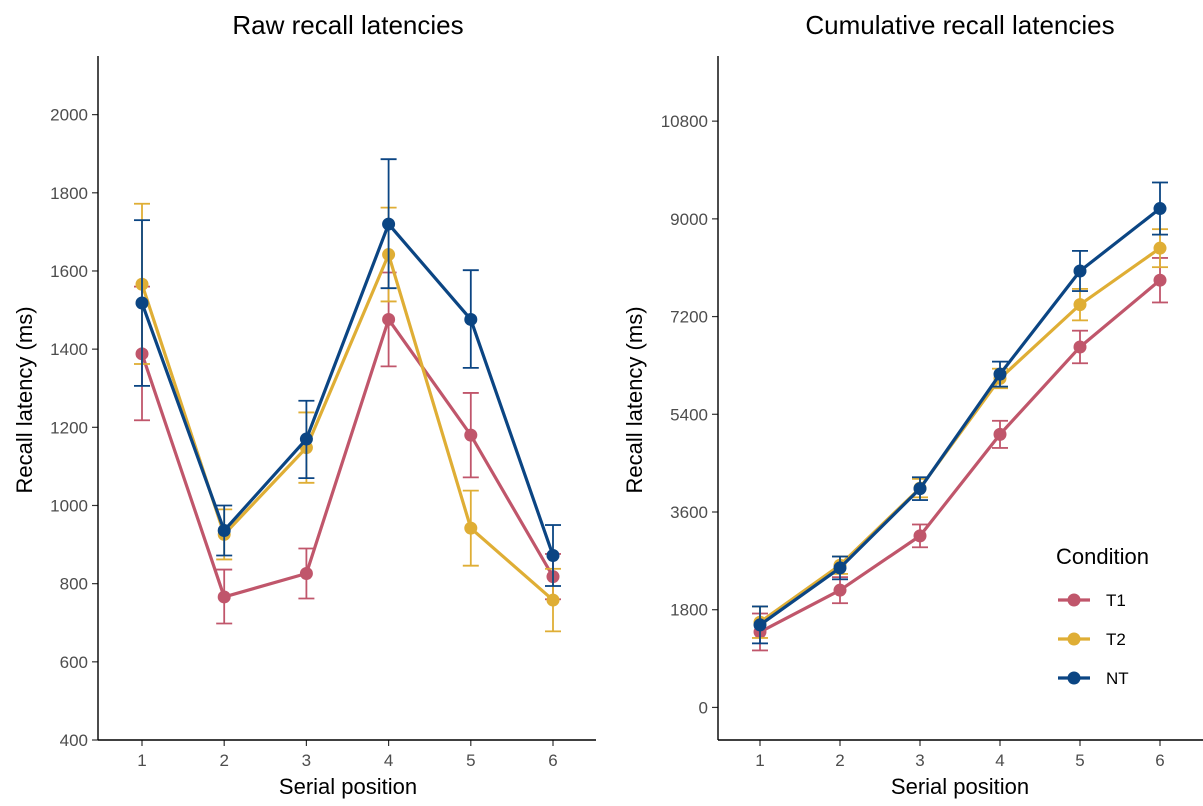 This screenshot has width=1203, height=806. I want to click on raw-y-tick-label: 1400, so click(69, 349).